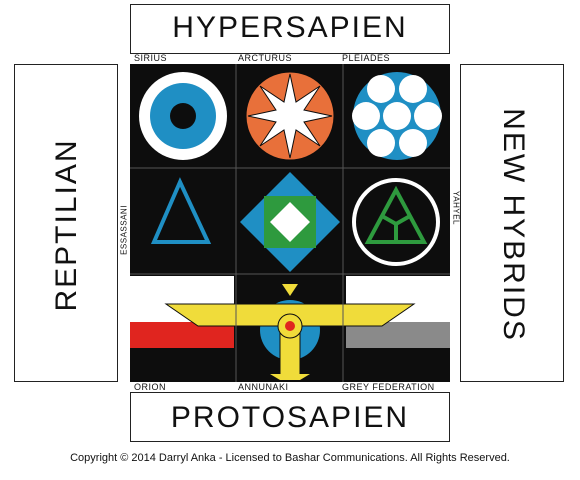 The image size is (580, 480). Describe the element at coordinates (263, 387) in the screenshot. I see `annunaki-label: ANNUNAKI` at that location.